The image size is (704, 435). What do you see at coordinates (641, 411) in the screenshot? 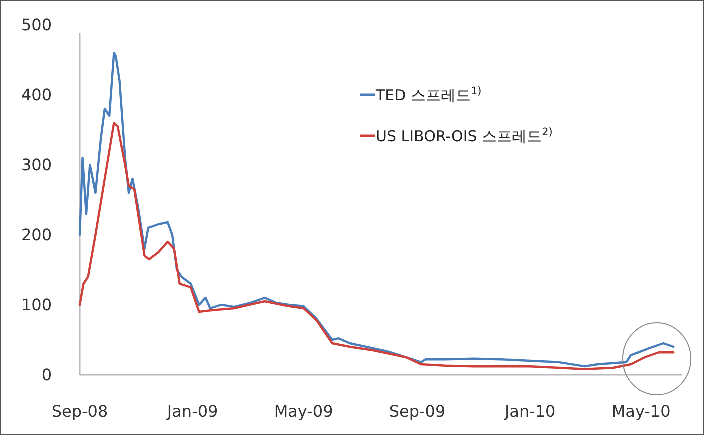
I see `x-tick-label: May-10` at bounding box center [641, 411].